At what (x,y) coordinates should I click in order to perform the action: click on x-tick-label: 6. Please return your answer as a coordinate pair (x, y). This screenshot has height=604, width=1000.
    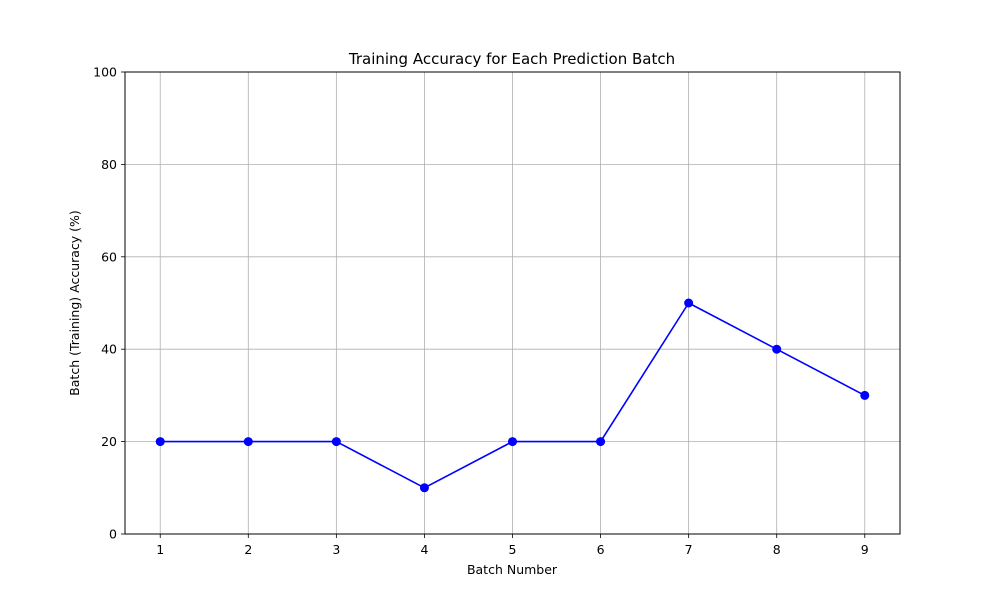
    Looking at the image, I should click on (601, 549).